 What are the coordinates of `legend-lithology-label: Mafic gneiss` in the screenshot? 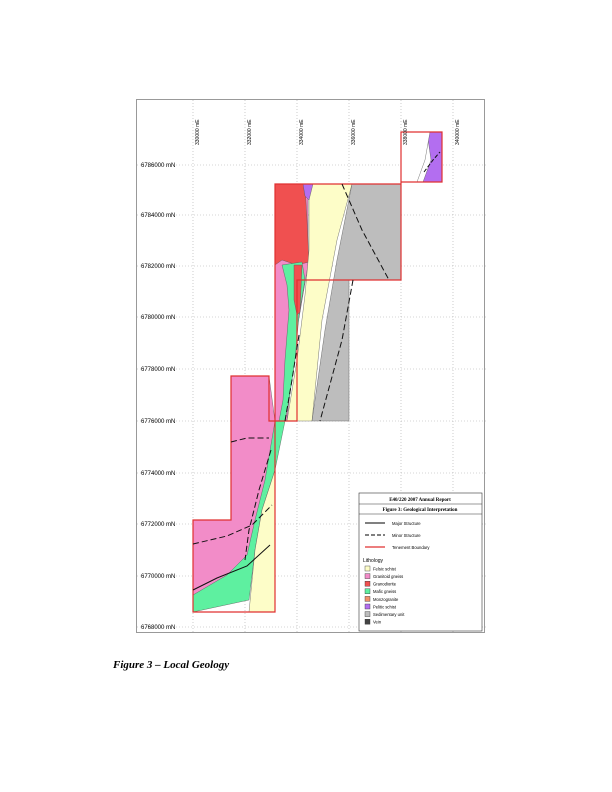 It's located at (384, 591).